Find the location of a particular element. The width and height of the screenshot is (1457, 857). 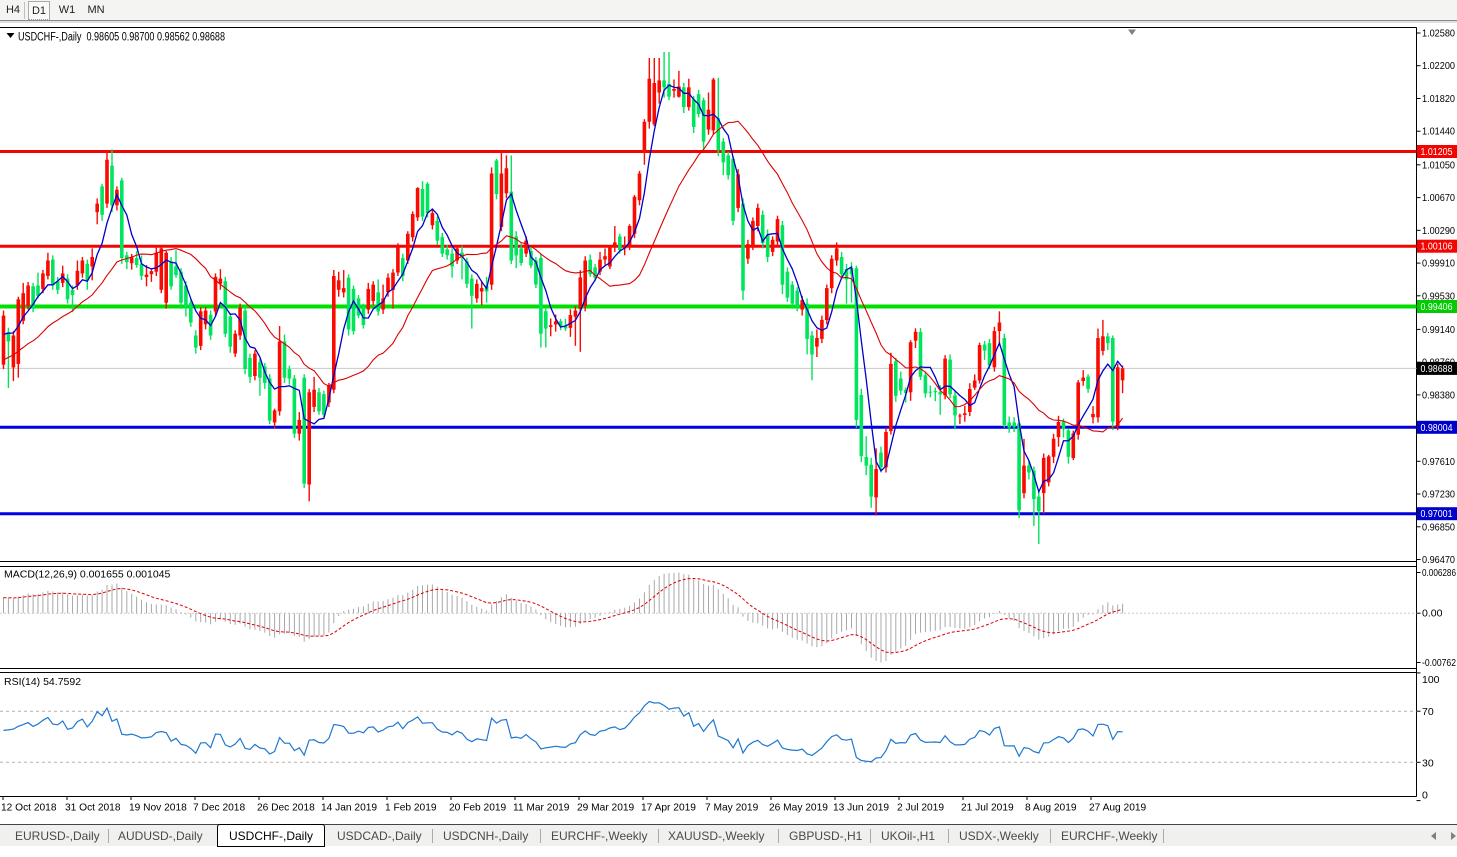

svg-text: 26 Dec 2018 is located at coordinates (286, 808).